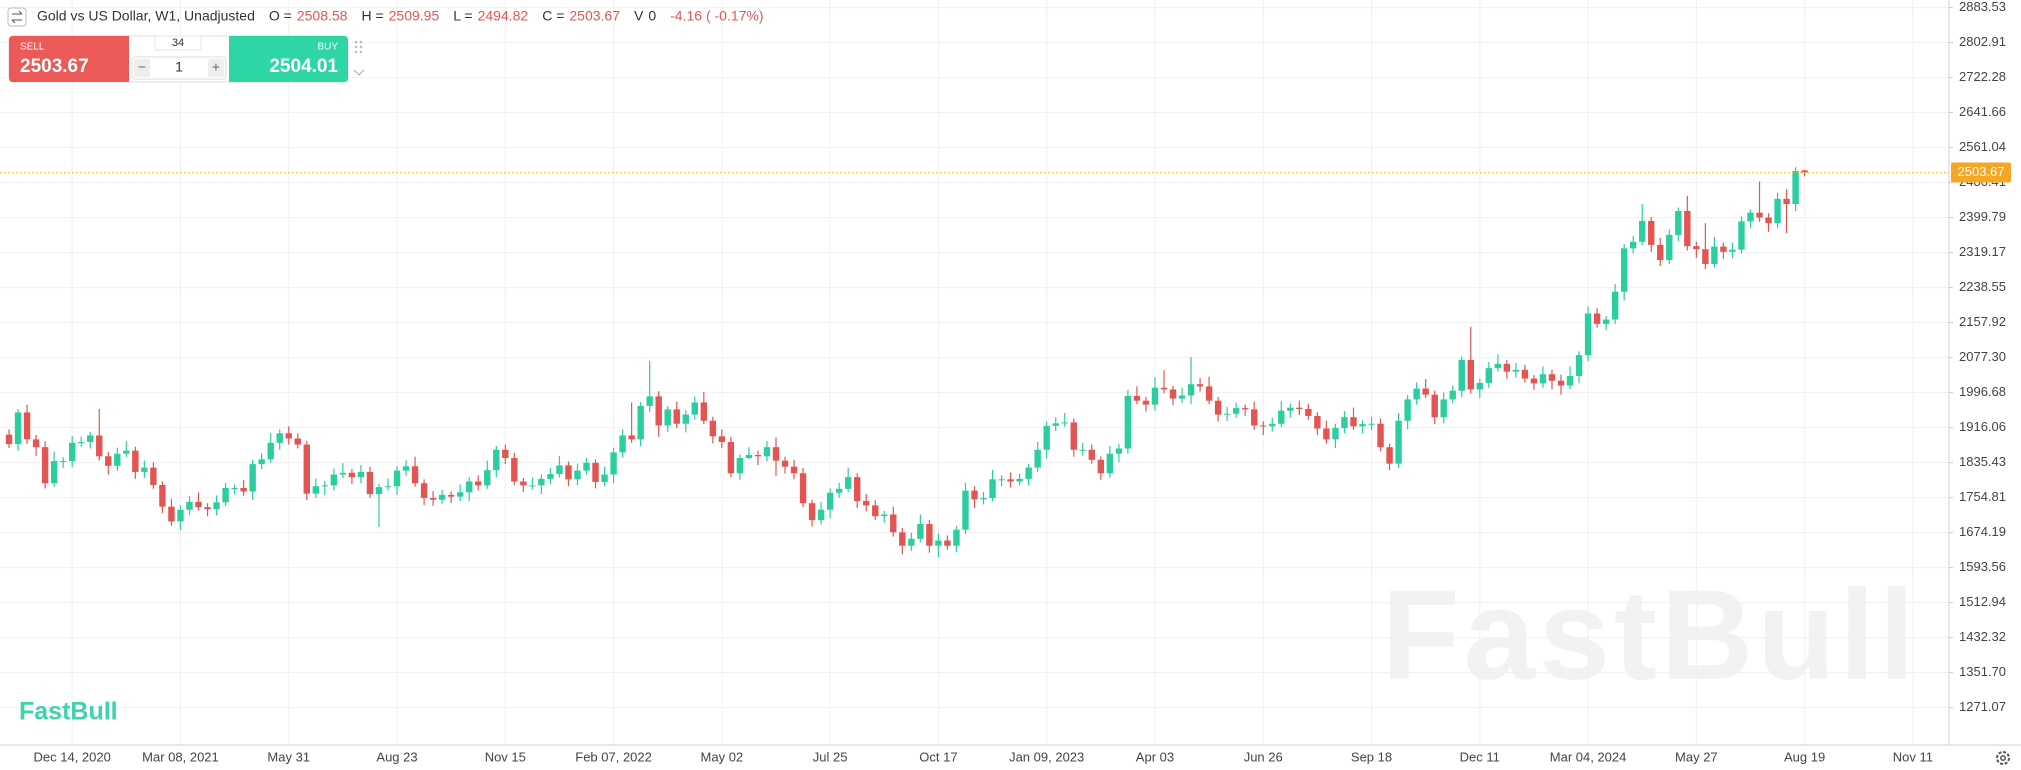  Describe the element at coordinates (142, 68) in the screenshot. I see `minus-button` at that location.